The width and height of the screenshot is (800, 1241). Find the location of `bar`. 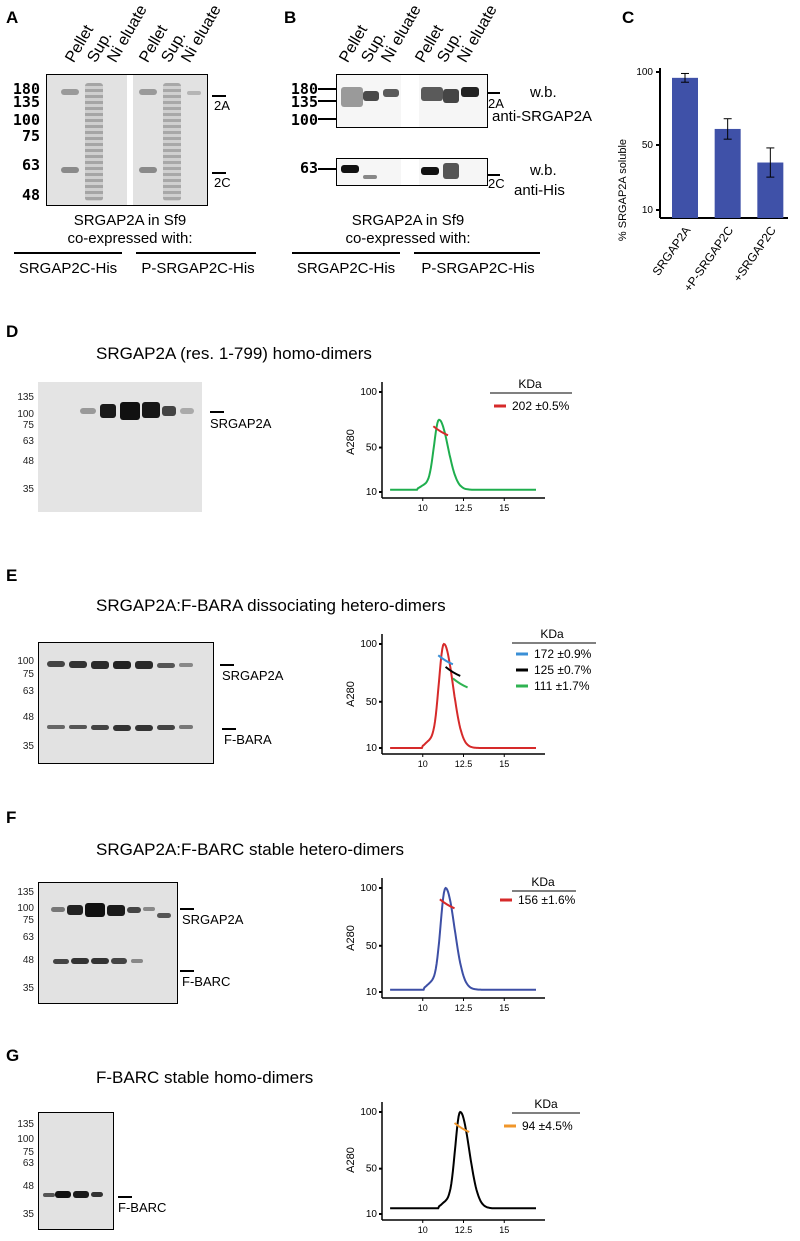

bar is located at coordinates (727, 173).